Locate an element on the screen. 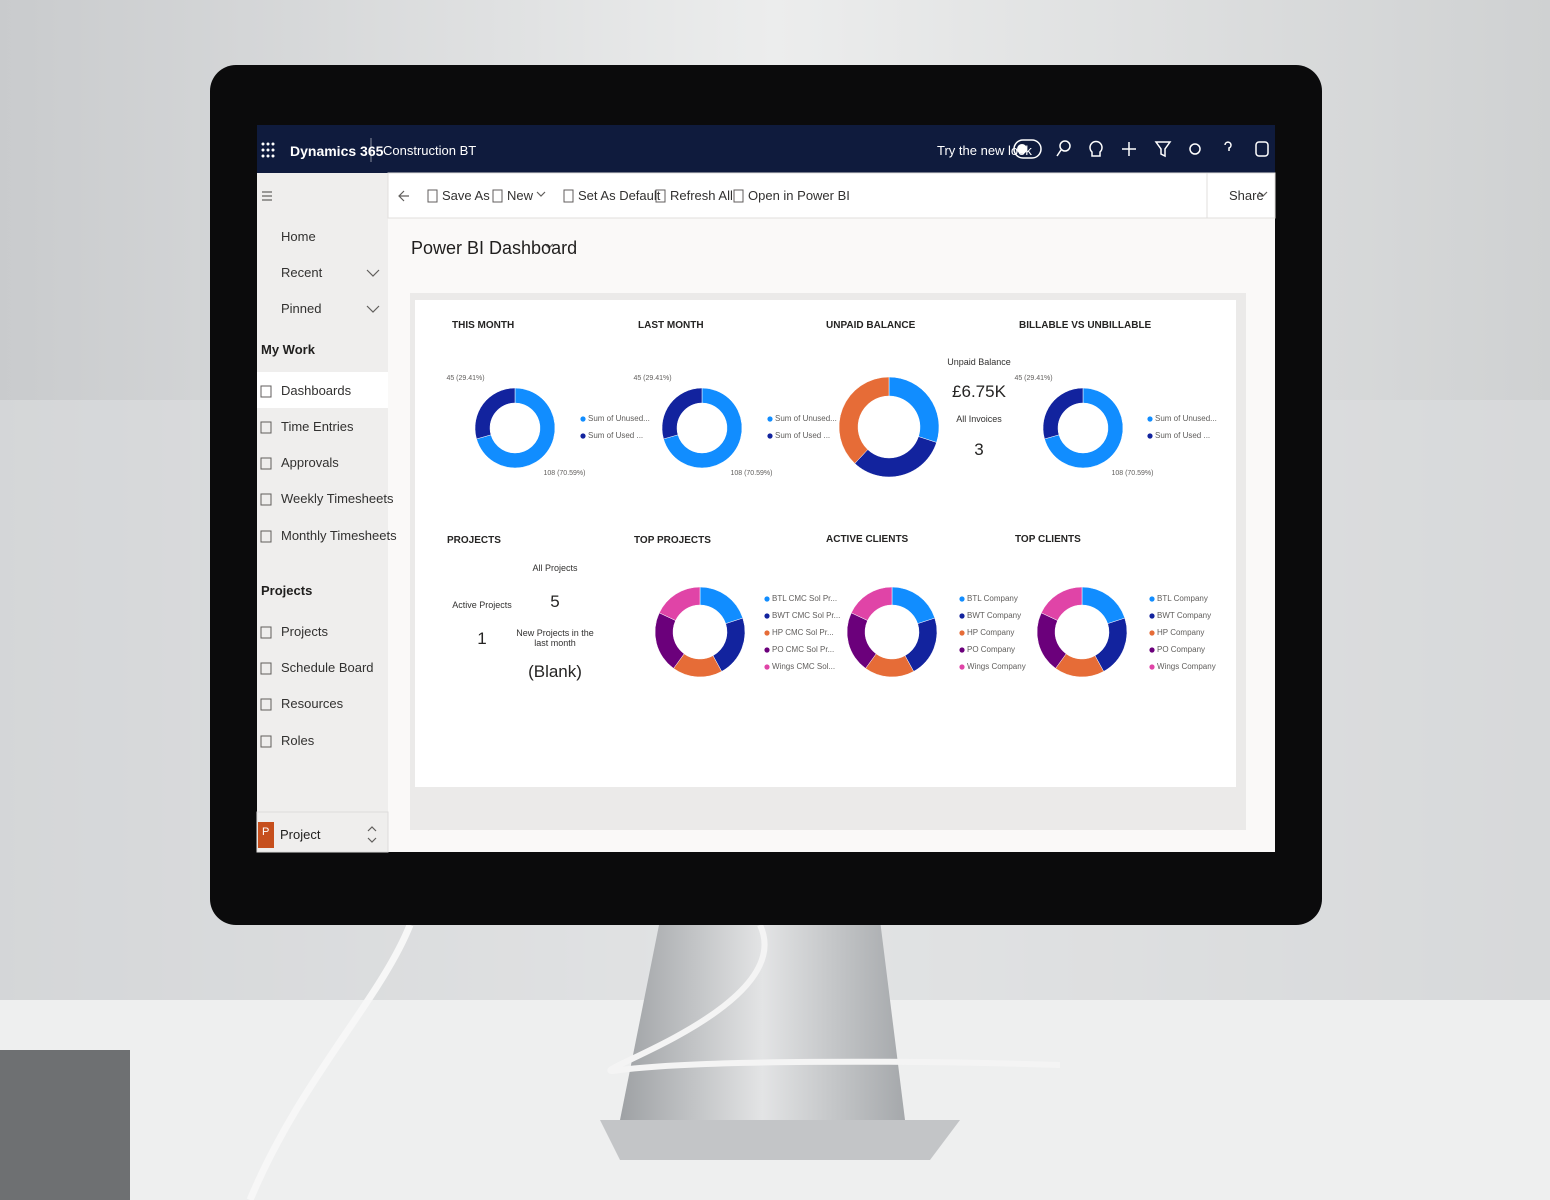  card-value: 5 is located at coordinates (555, 601).